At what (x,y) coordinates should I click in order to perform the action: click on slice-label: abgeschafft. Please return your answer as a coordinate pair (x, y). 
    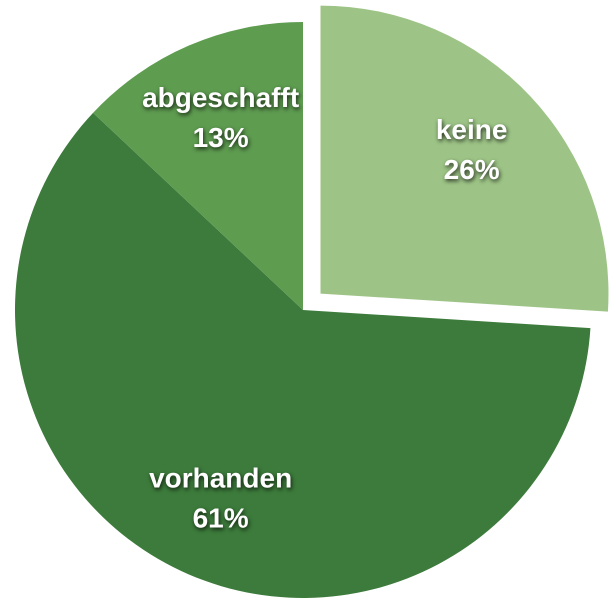
    Looking at the image, I should click on (220, 97).